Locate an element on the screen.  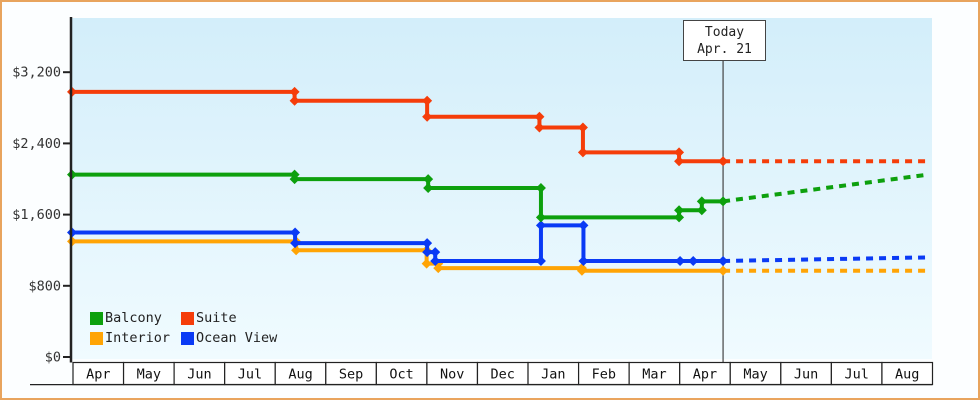
legend-swatch-ocean-view is located at coordinates (187, 338).